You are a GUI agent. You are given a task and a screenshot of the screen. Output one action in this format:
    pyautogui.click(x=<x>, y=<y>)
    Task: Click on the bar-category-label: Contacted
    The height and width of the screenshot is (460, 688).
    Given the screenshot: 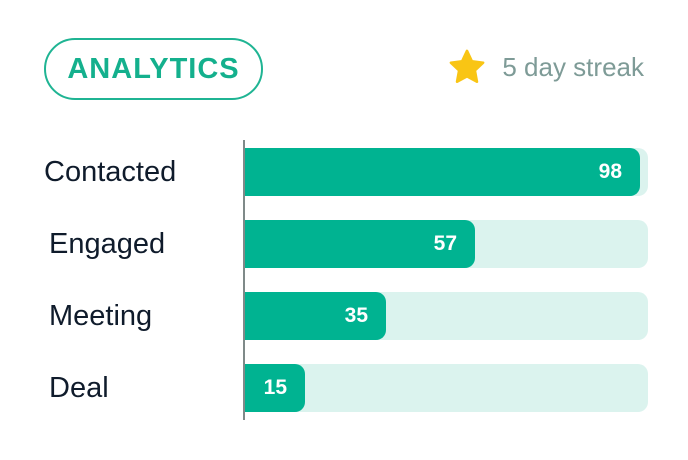 What is the action you would take?
    pyautogui.click(x=110, y=172)
    